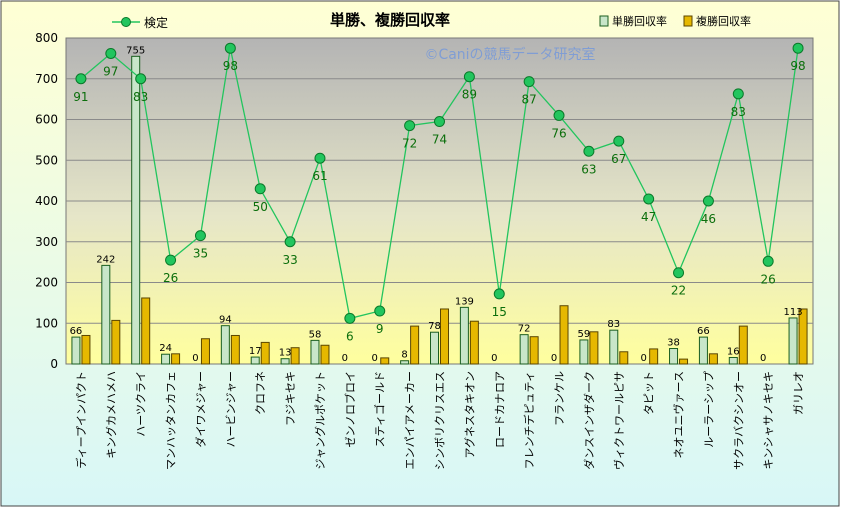  Describe the element at coordinates (46, 38) in the screenshot. I see `y-tick-label: 800` at that location.